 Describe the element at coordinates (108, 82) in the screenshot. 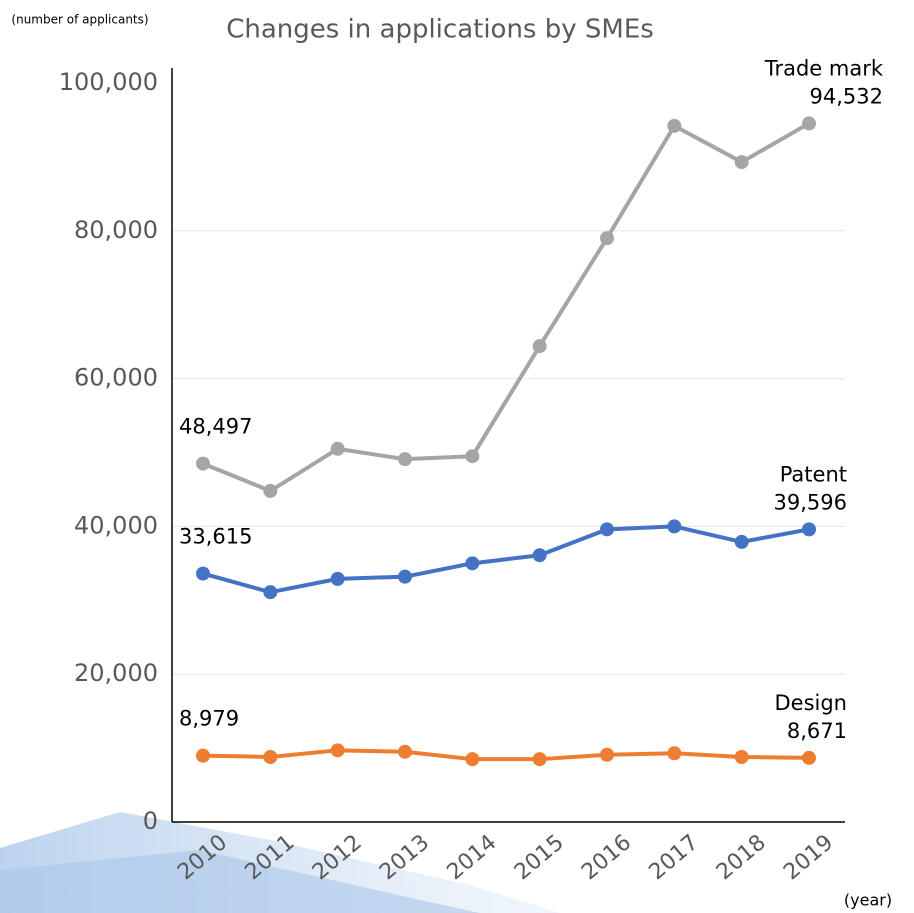

I see `y-tick-label: 100,000` at that location.